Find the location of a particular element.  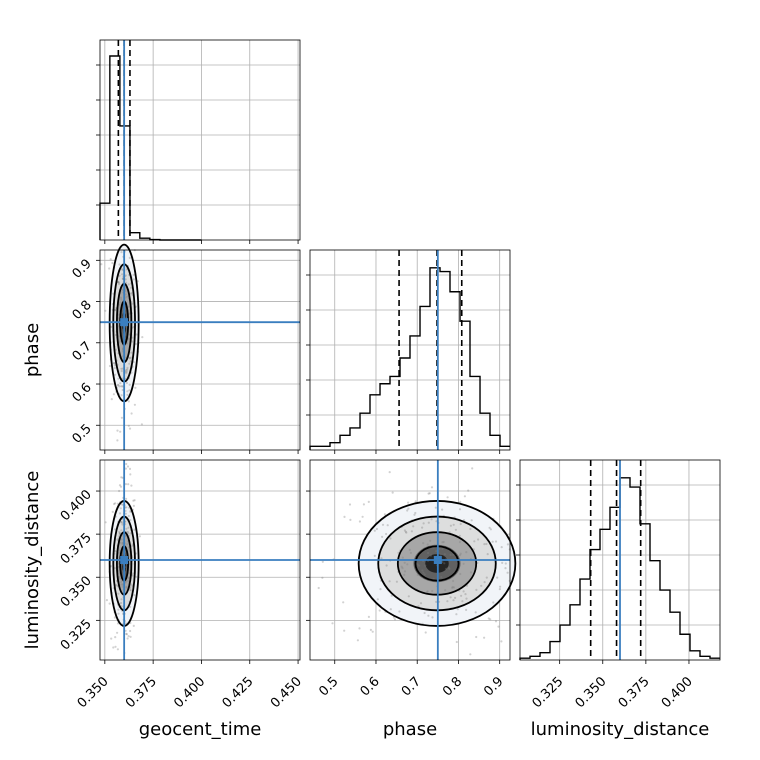

x-tick-label: 0.350 is located at coordinates (93, 692).